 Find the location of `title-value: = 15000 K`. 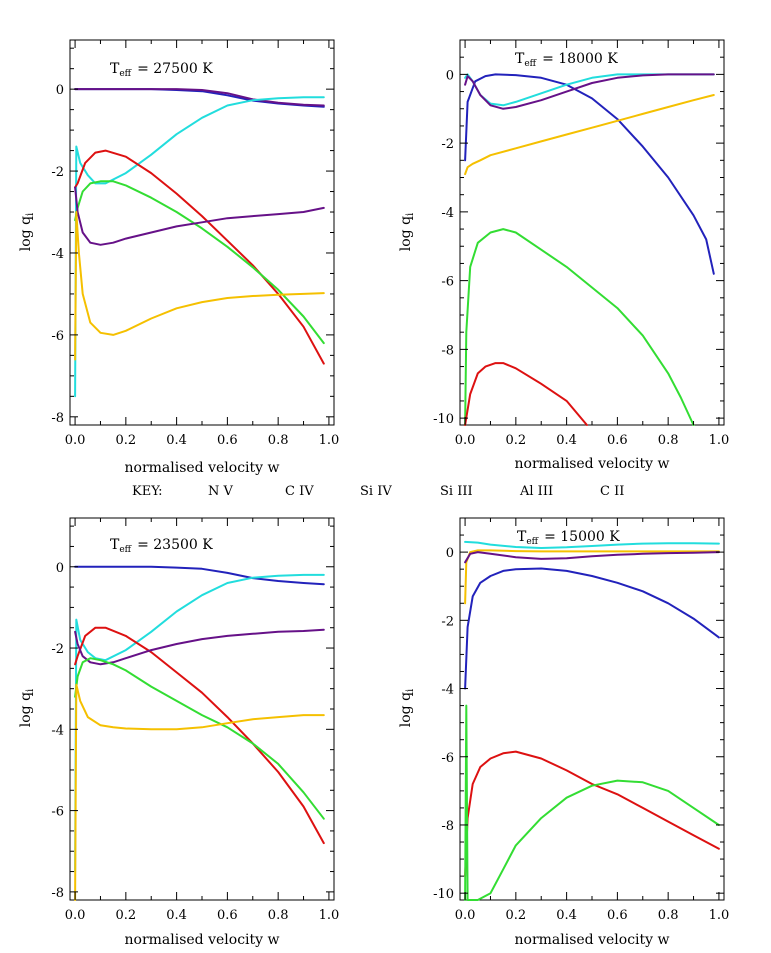

title-value: = 15000 K is located at coordinates (582, 537).